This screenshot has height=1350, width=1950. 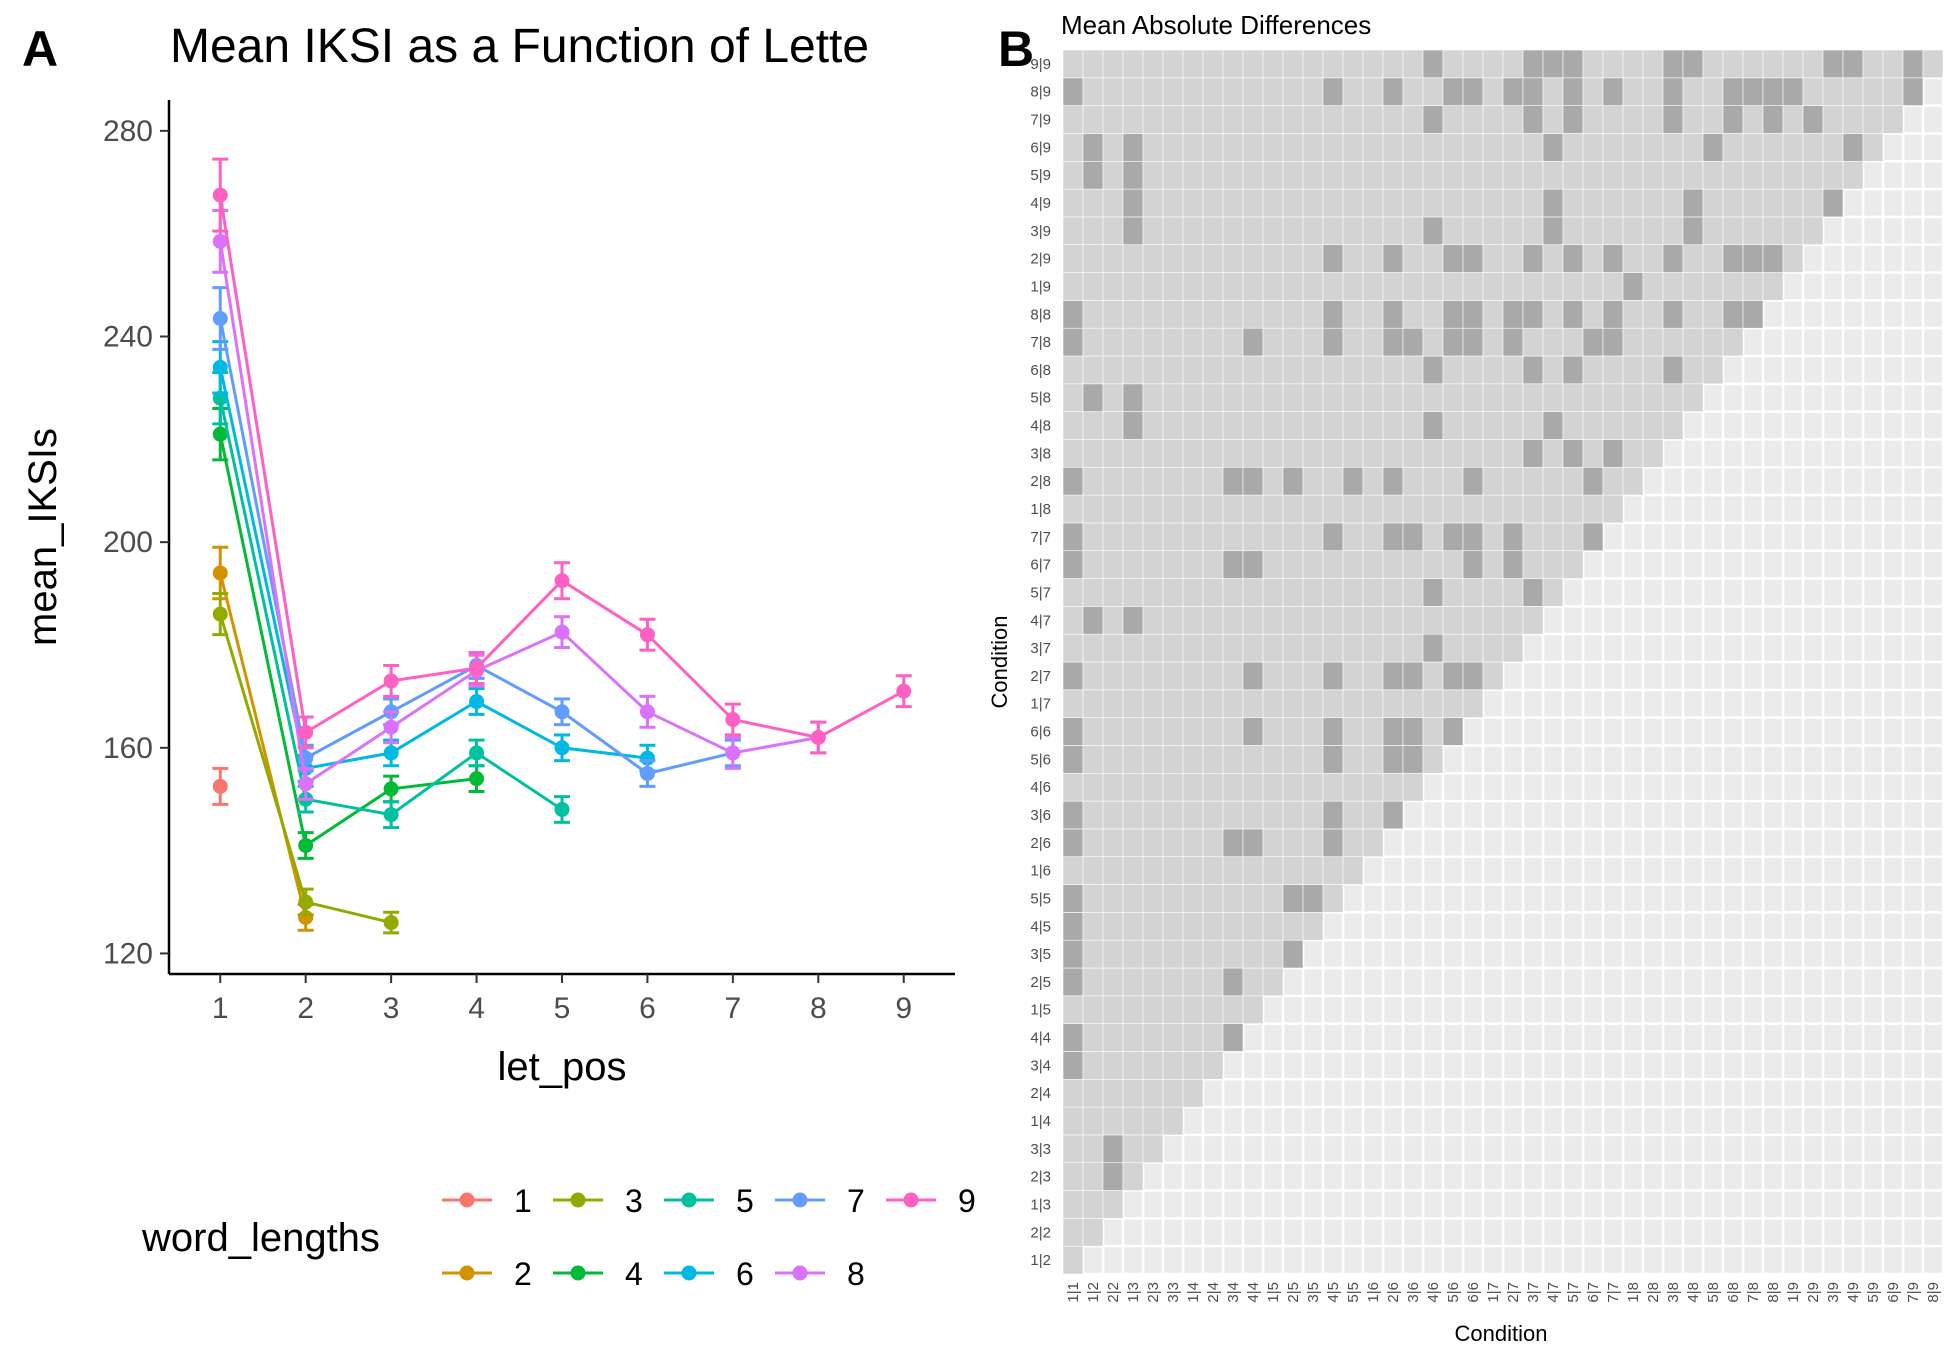 What do you see at coordinates (43, 537) in the screenshot?
I see `y-axis-title: mean_IKSIs` at bounding box center [43, 537].